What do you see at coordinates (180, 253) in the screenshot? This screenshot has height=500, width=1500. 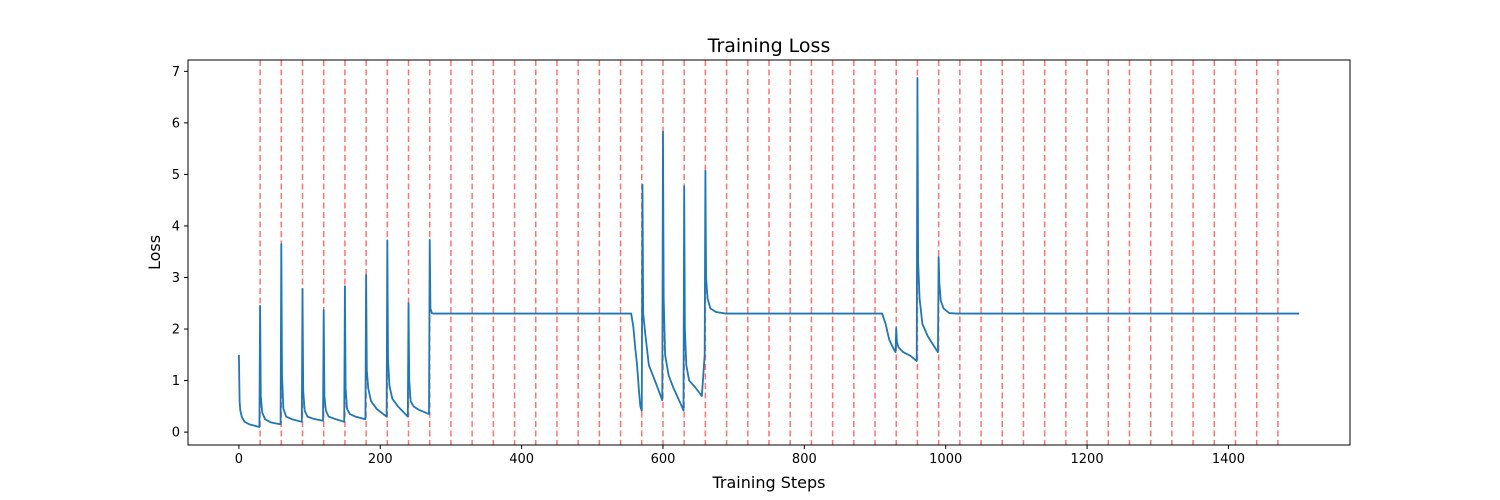 I see `y-axis-ticks: 0 1 2 3 4 5 6 7` at bounding box center [180, 253].